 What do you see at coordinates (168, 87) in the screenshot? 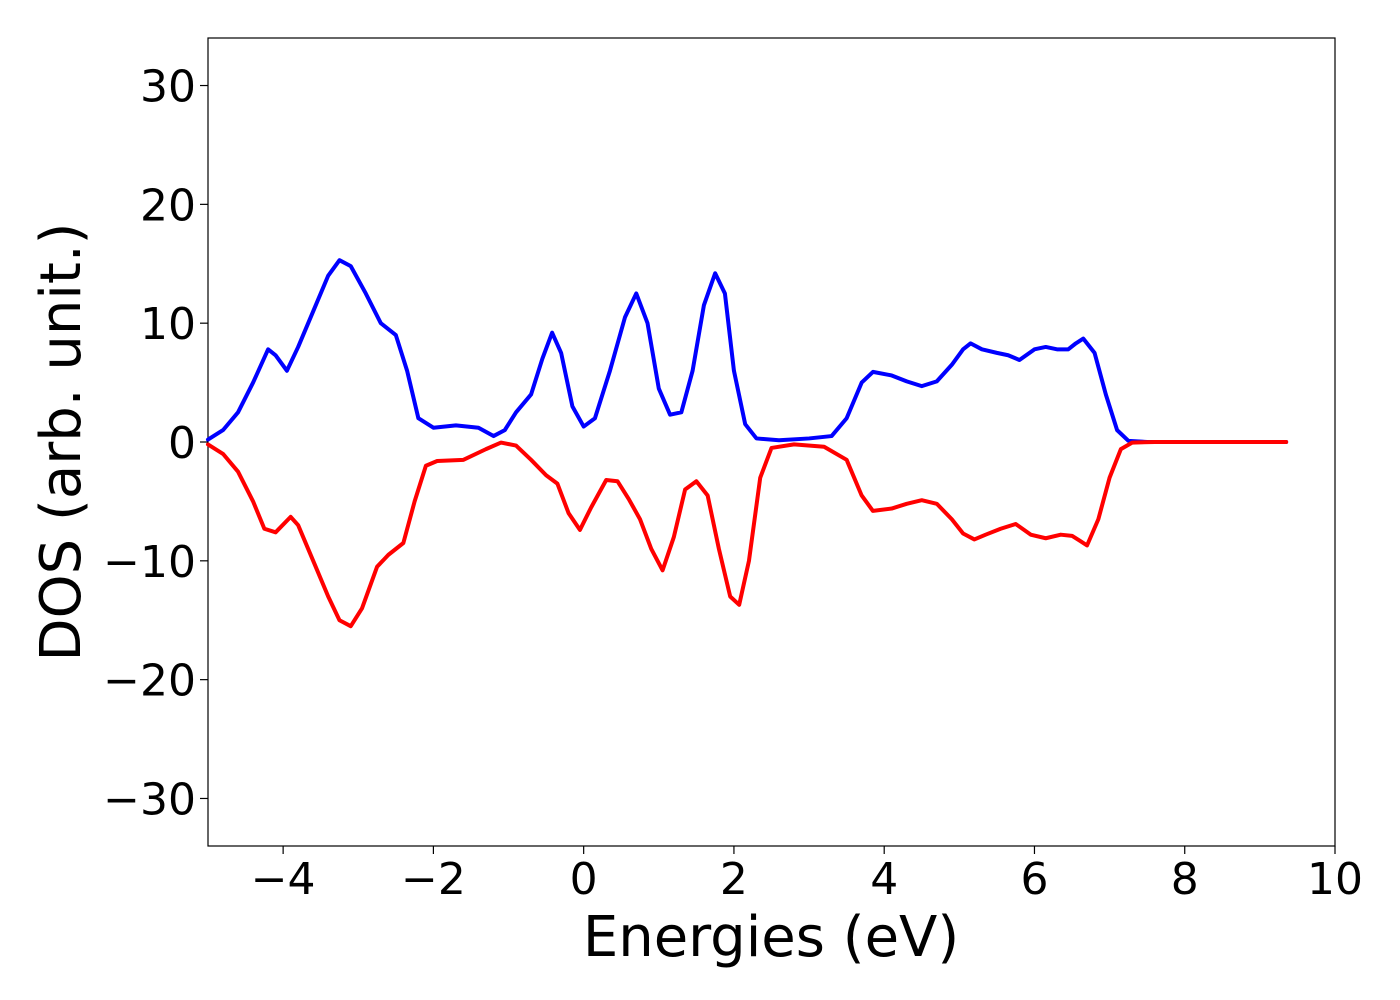
I see `y-tick-label: 30` at bounding box center [168, 87].